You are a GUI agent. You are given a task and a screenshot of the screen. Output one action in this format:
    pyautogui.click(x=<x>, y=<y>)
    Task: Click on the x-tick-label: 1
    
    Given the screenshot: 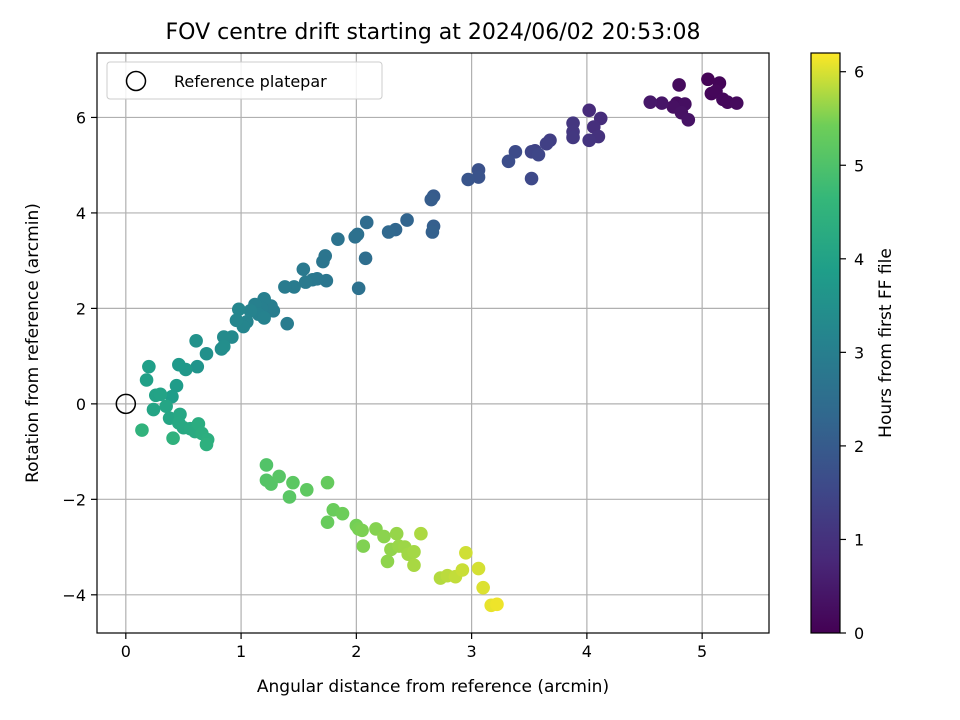 What is the action you would take?
    pyautogui.click(x=241, y=651)
    